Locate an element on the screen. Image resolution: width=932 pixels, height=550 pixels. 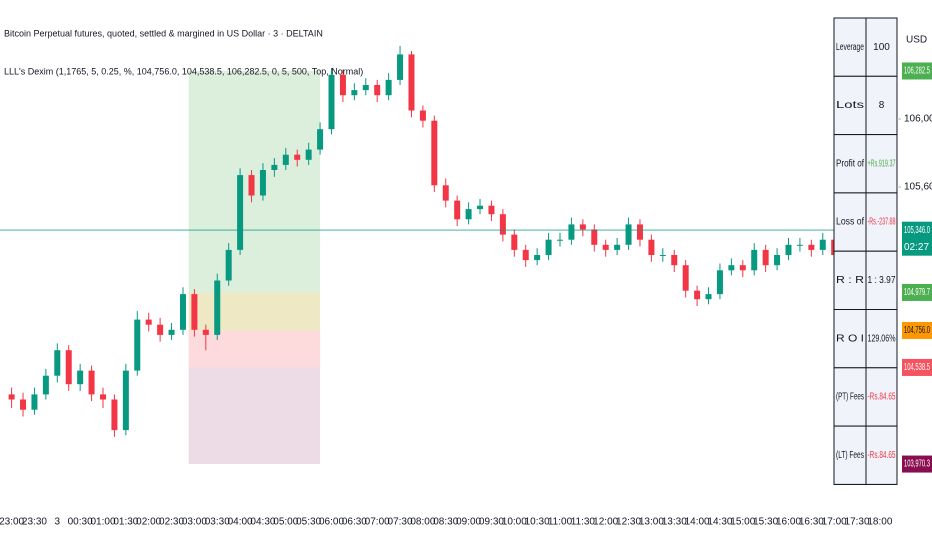
currency-label: USD is located at coordinates (916, 40).